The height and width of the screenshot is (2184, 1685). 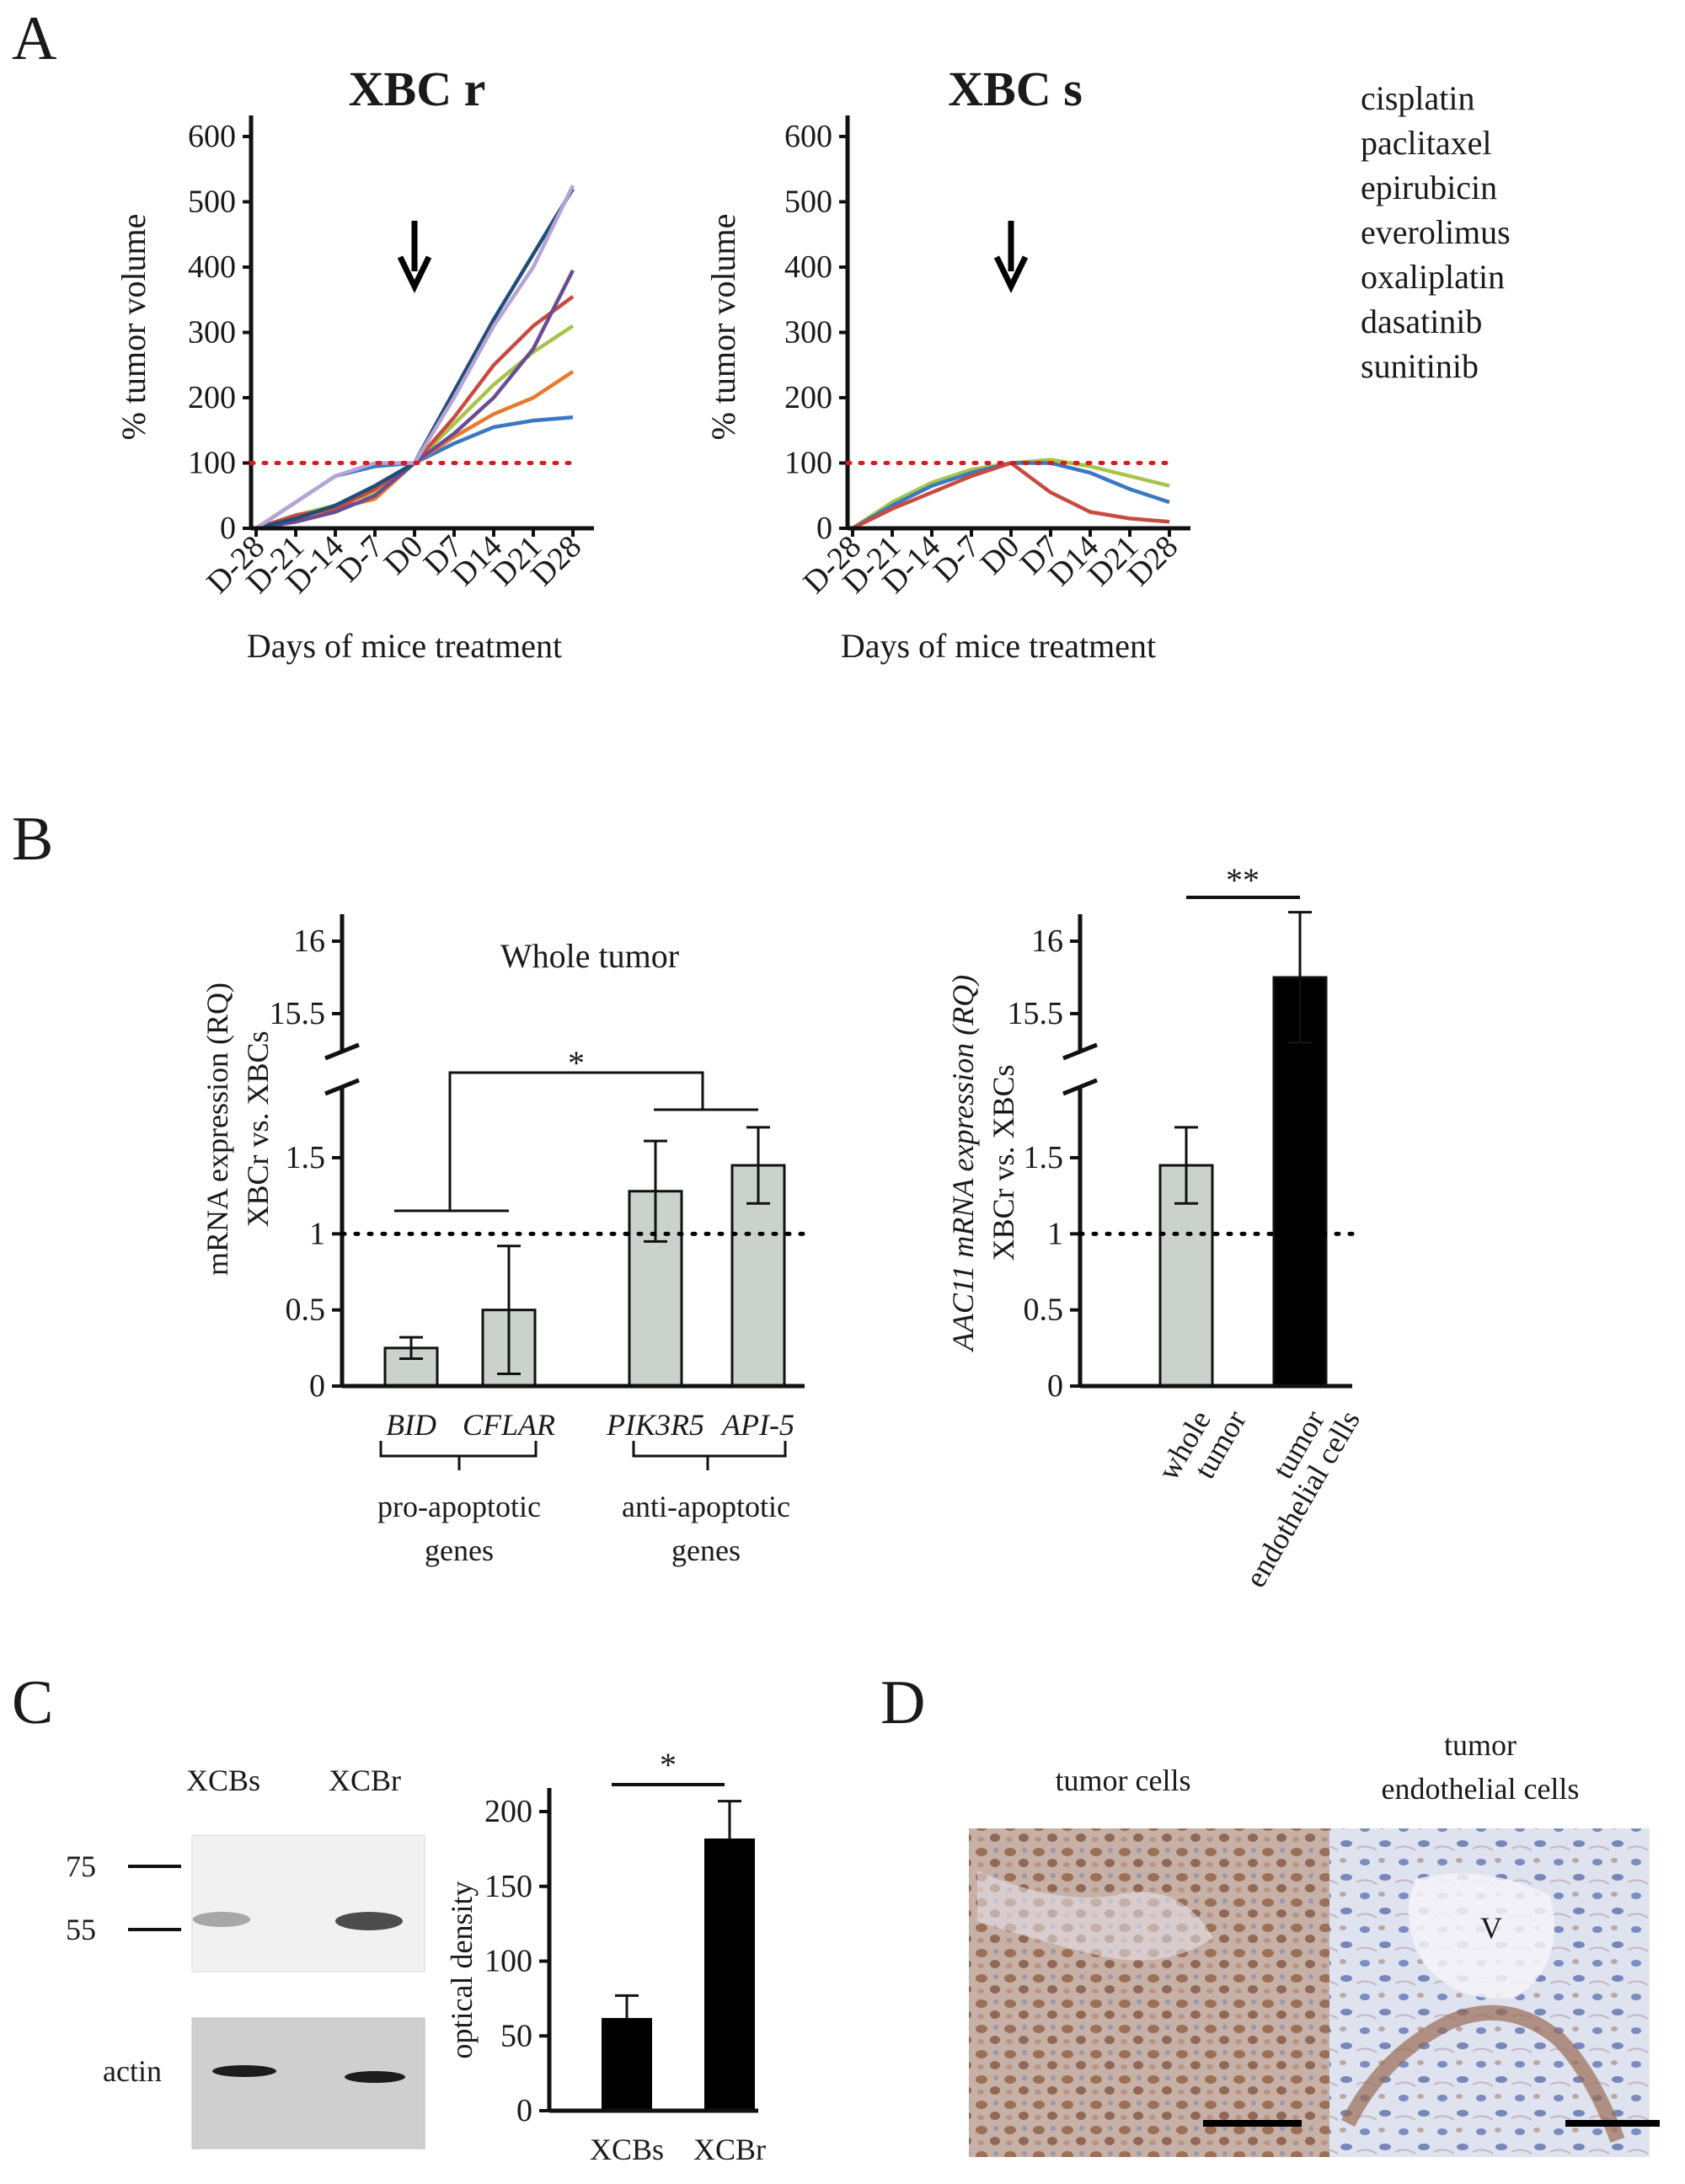 What do you see at coordinates (458, 1455) in the screenshot?
I see `group-brace-pro` at bounding box center [458, 1455].